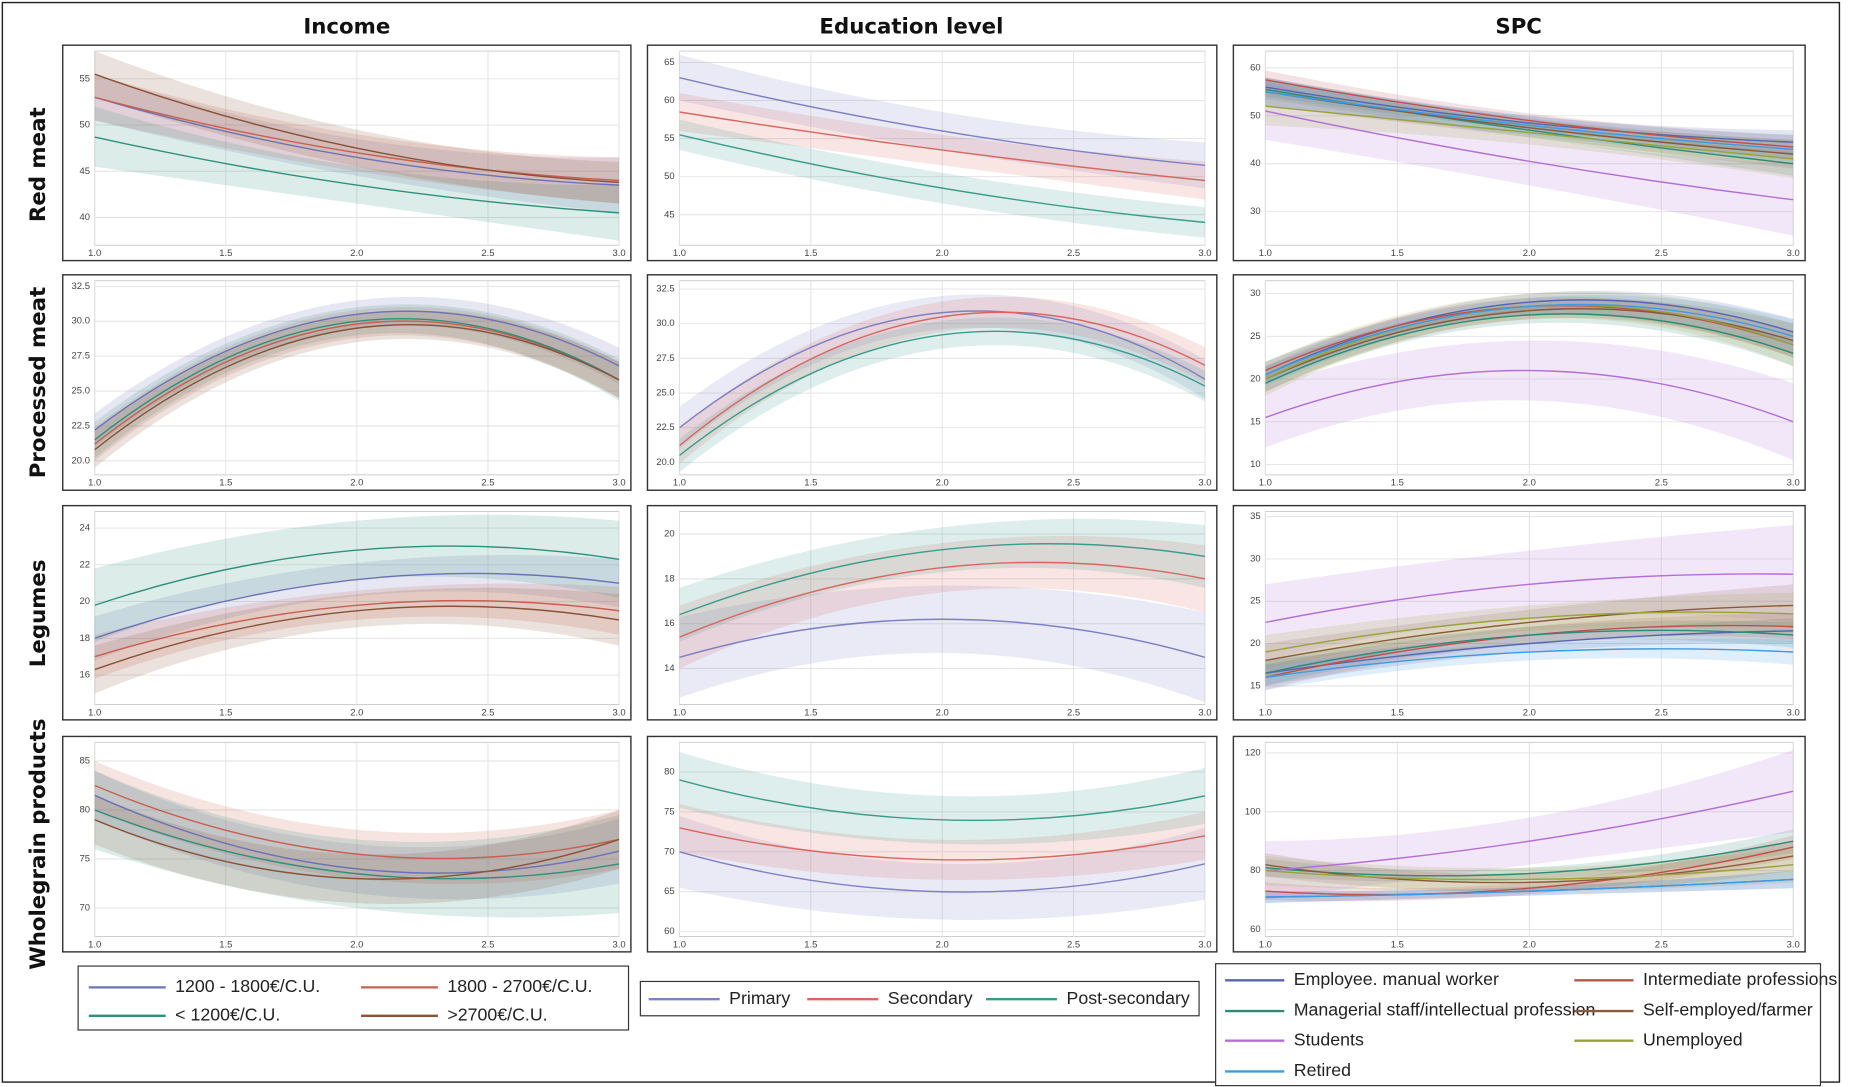  What do you see at coordinates (1329, 1039) in the screenshot?
I see `legend-label: Students` at bounding box center [1329, 1039].